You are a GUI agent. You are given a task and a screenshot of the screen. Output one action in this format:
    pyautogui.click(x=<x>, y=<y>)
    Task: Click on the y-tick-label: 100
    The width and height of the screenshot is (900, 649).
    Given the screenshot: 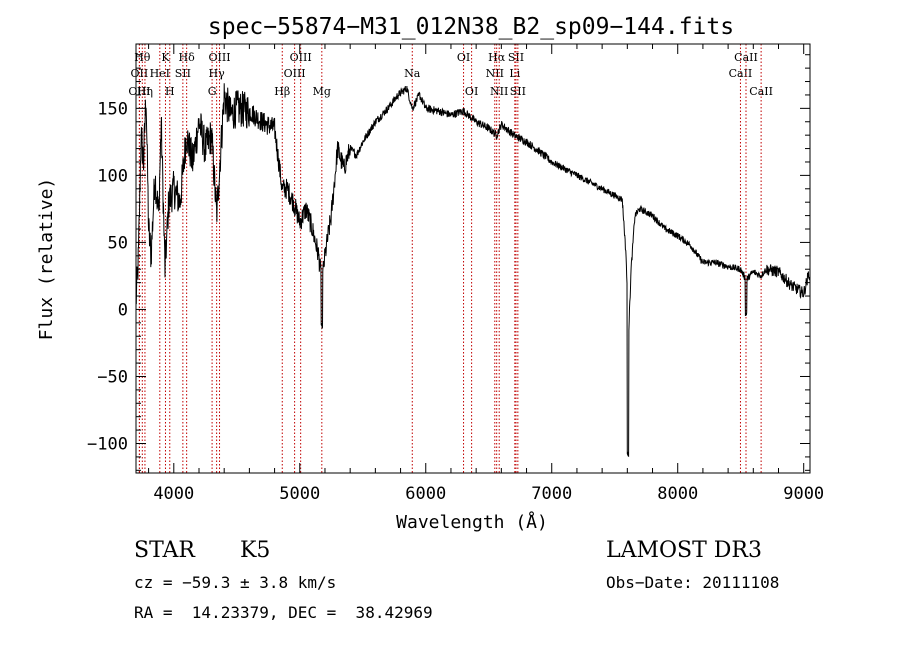 What is the action you would take?
    pyautogui.click(x=112, y=176)
    